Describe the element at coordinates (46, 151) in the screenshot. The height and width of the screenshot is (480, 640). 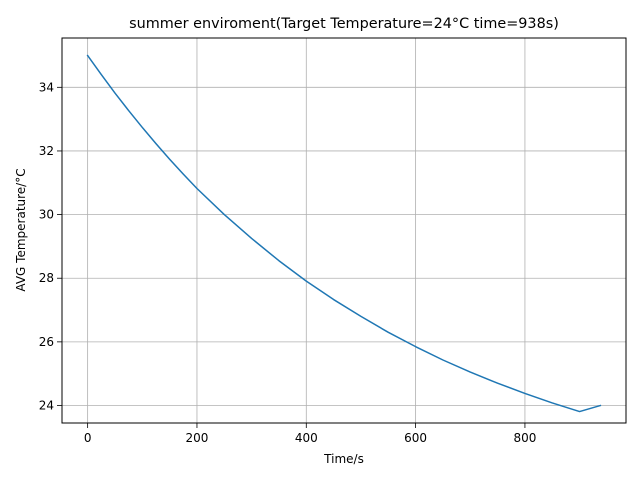
I see `y-tick-label: 32` at that location.